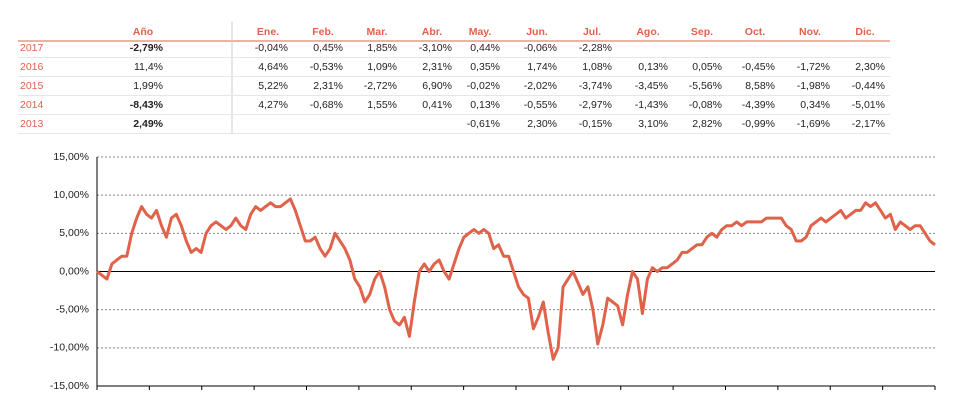 Image resolution: width=960 pixels, height=400 pixels. Describe the element at coordinates (148, 86) in the screenshot. I see `table-cell: 1,99%` at that location.